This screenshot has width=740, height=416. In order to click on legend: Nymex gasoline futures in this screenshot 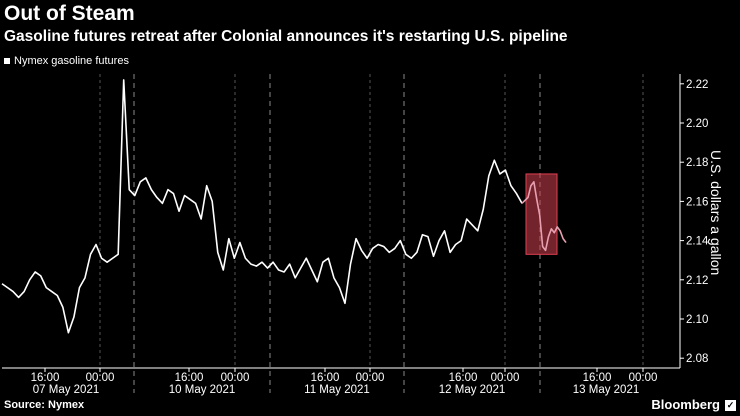, I will do `click(66, 61)`.